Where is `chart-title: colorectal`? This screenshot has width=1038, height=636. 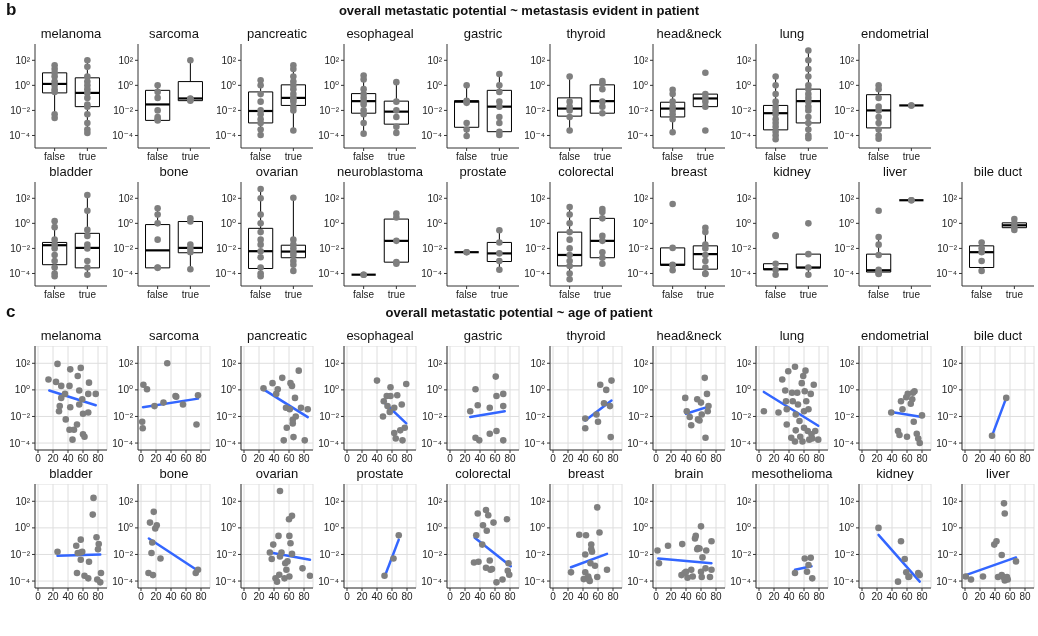
chart-title: colorectal is located at coordinates (483, 473).